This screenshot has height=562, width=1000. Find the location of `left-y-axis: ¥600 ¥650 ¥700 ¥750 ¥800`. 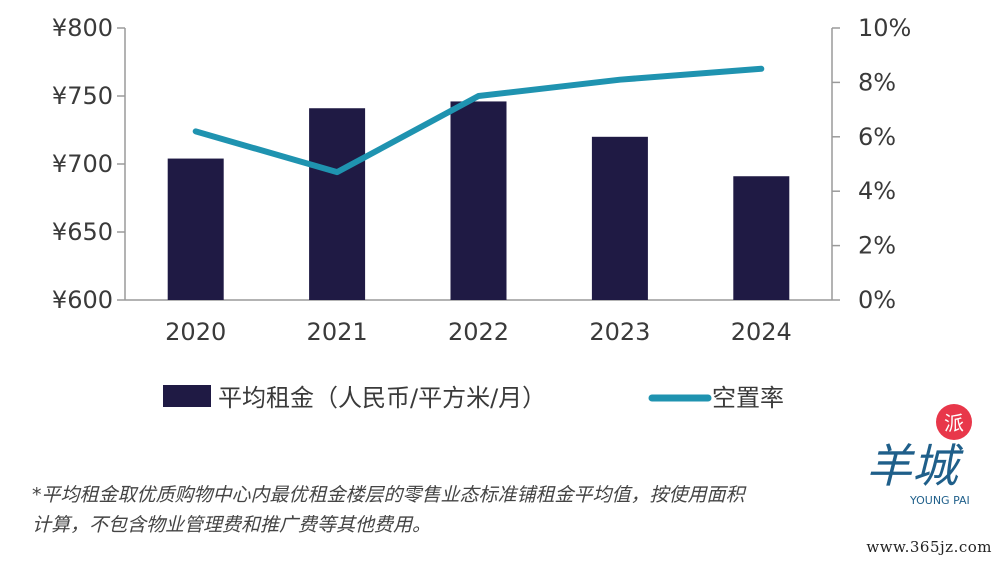

left-y-axis: ¥600 ¥650 ¥700 ¥750 ¥800 is located at coordinates (89, 164).